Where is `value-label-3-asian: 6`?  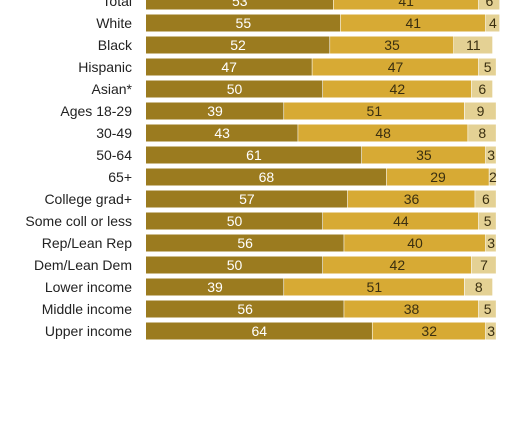
value-label-3-asian: 6 is located at coordinates (482, 89).